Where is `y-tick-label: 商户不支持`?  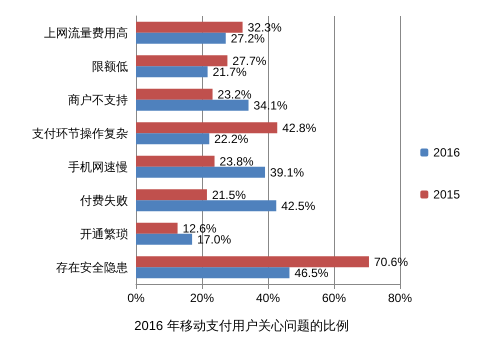
y-tick-label: 商户不支持 is located at coordinates (98, 99).